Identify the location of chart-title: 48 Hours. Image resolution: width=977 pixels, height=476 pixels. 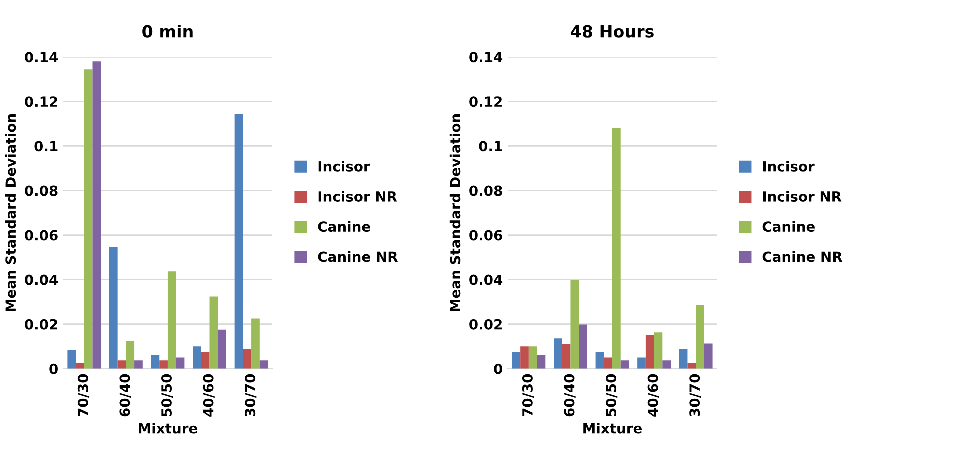
(612, 31).